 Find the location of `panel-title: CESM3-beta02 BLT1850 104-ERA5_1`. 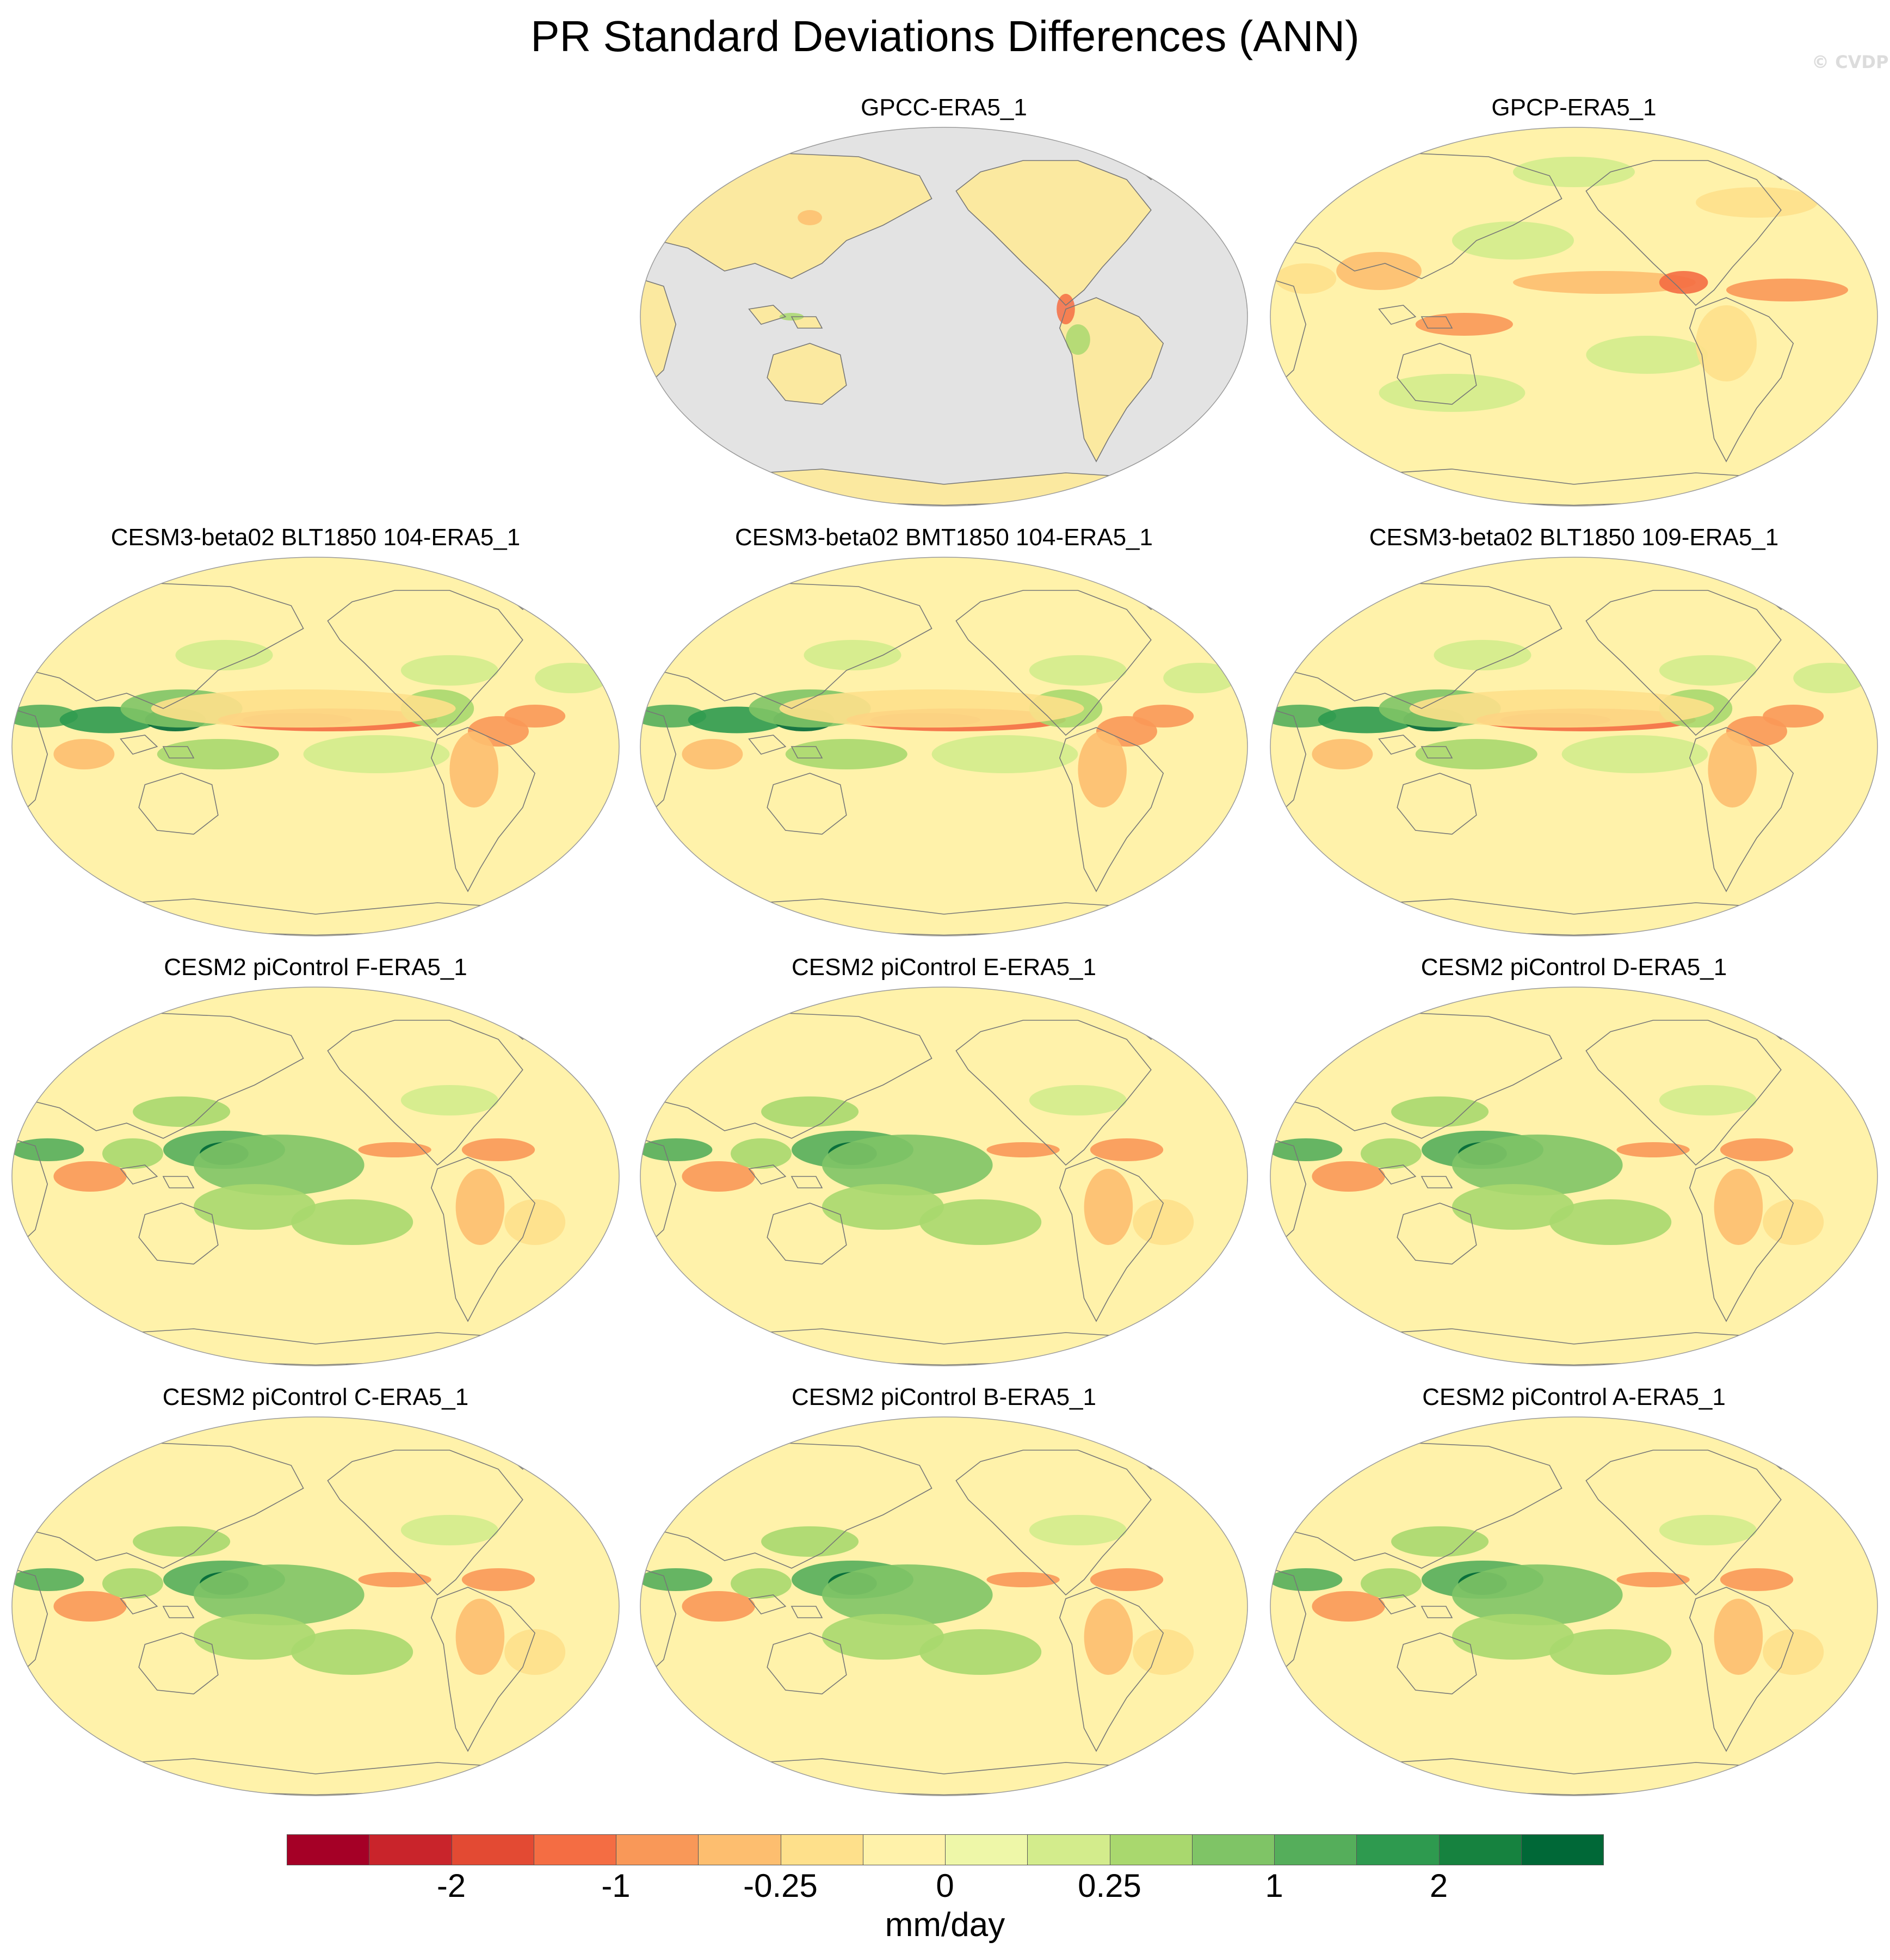

panel-title: CESM3-beta02 BLT1850 104-ERA5_1 is located at coordinates (315, 537).